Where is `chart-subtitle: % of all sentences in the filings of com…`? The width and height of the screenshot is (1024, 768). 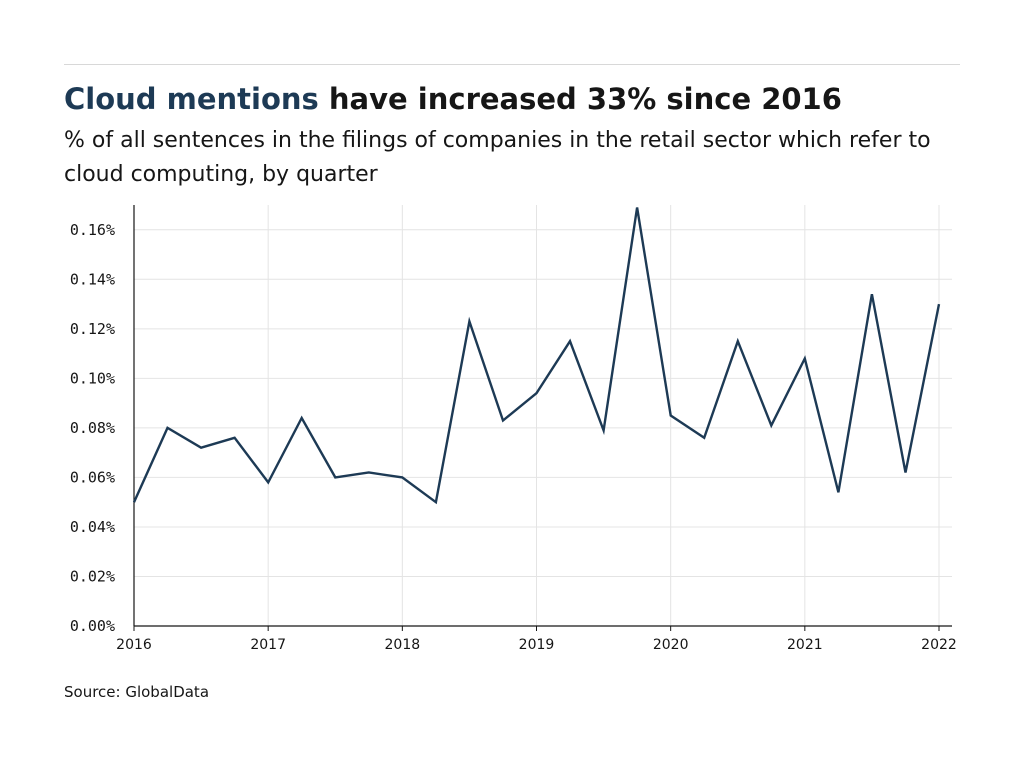
chart-subtitle: % of all sentences in the filings of com… is located at coordinates (497, 157).